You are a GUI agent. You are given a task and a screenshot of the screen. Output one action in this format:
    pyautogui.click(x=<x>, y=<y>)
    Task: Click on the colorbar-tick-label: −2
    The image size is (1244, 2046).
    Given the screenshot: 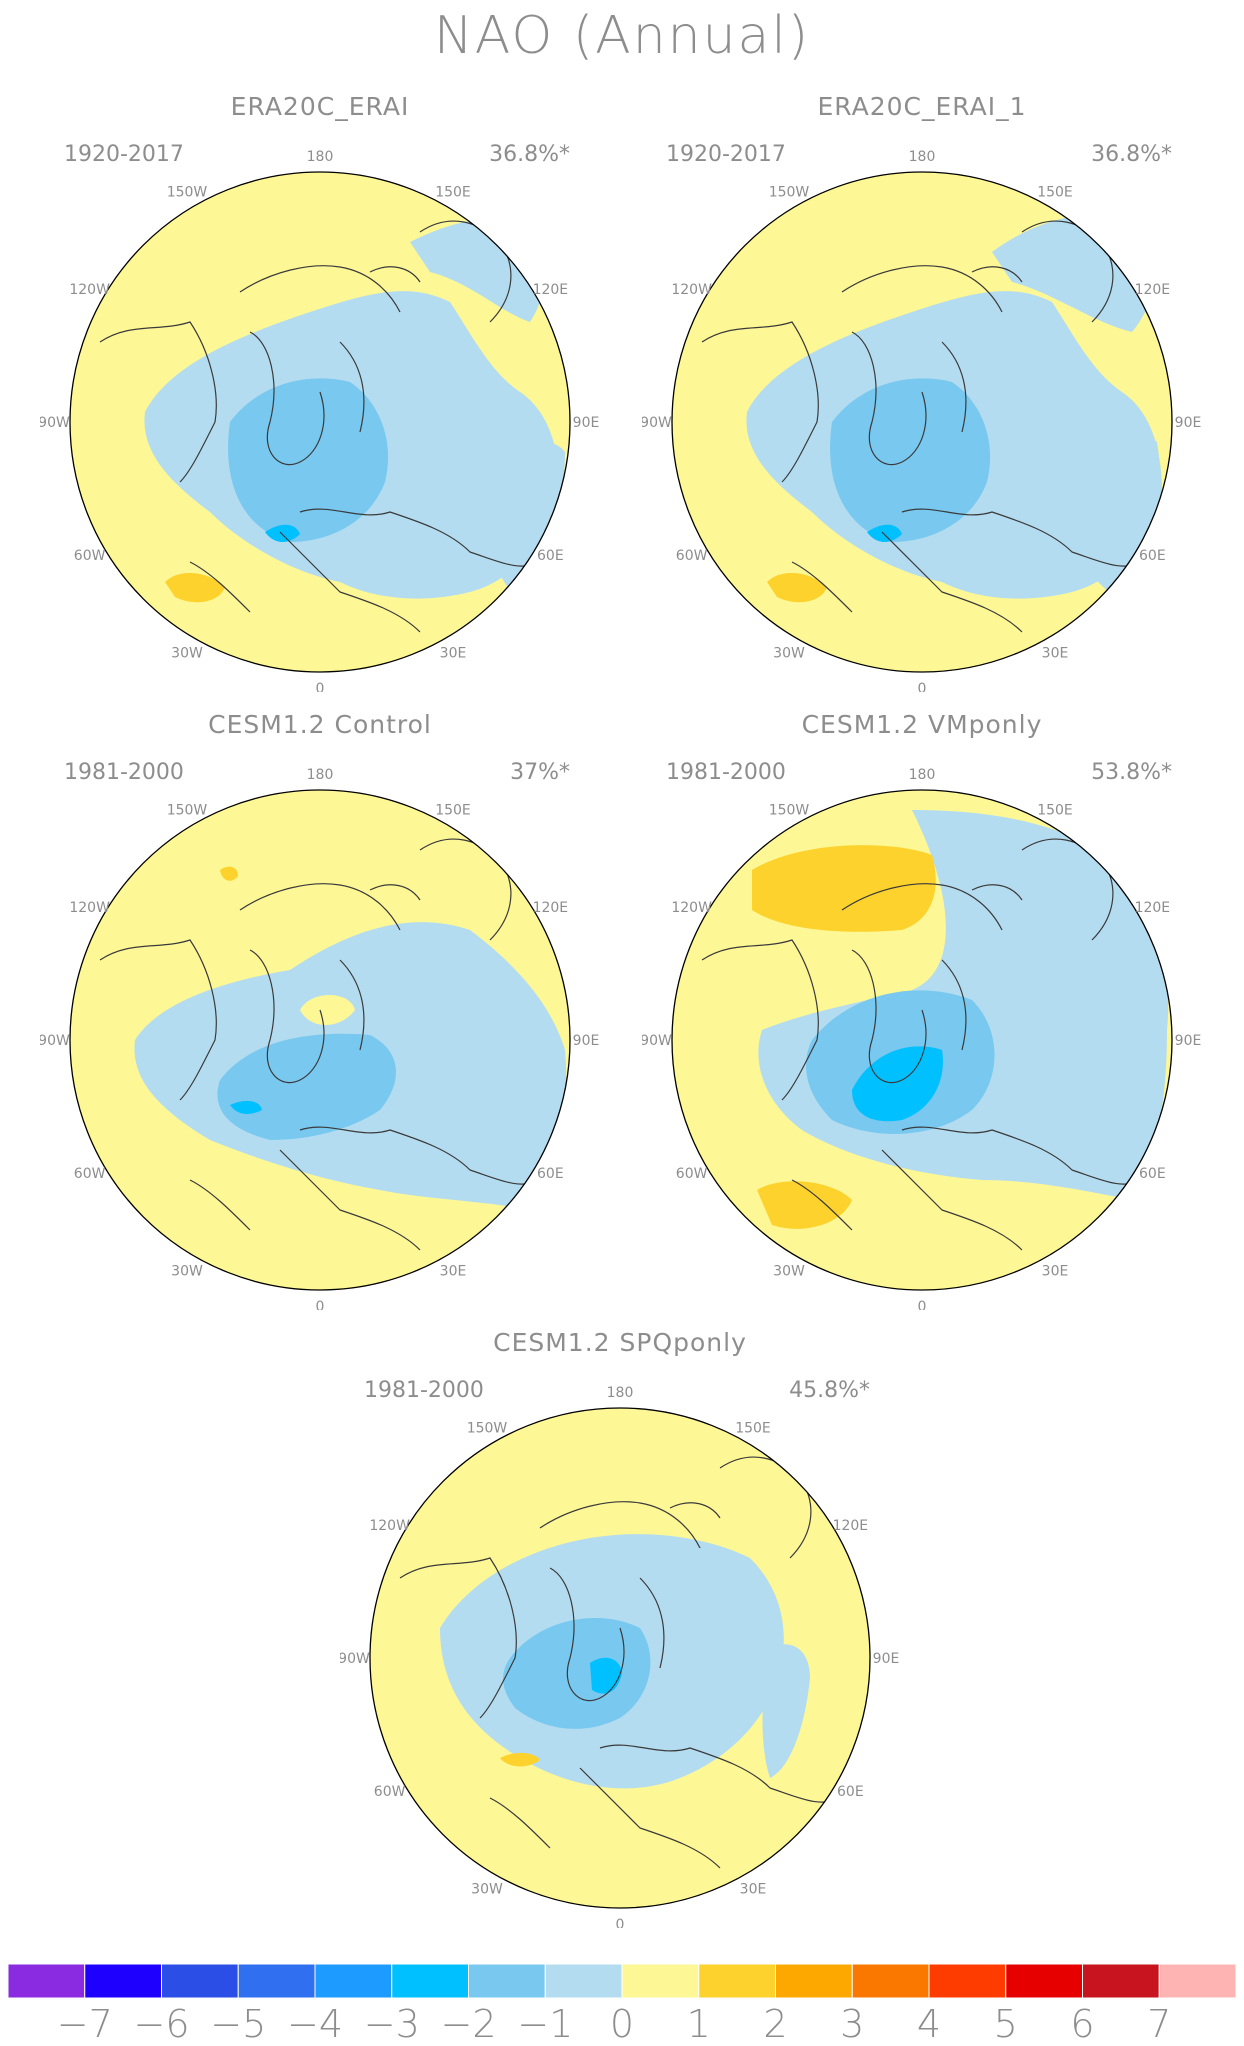 What is the action you would take?
    pyautogui.click(x=468, y=2024)
    